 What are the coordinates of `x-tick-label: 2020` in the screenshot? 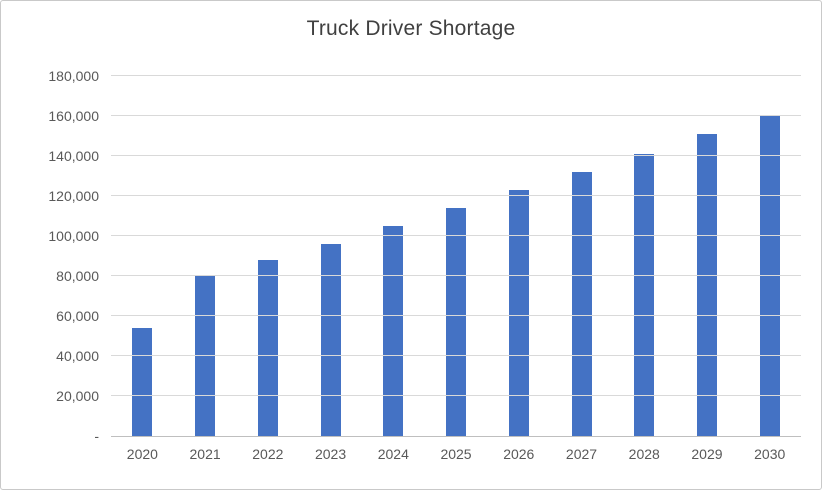 It's located at (142, 454).